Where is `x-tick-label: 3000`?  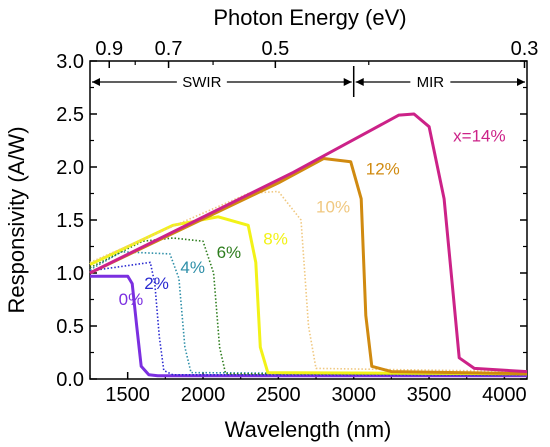
x-tick-label: 3000 is located at coordinates (353, 395).